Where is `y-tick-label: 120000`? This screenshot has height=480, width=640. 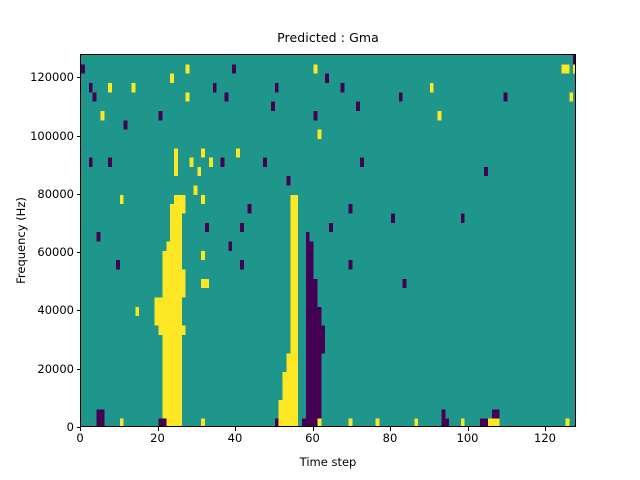 y-tick-label: 120000 is located at coordinates (52, 77).